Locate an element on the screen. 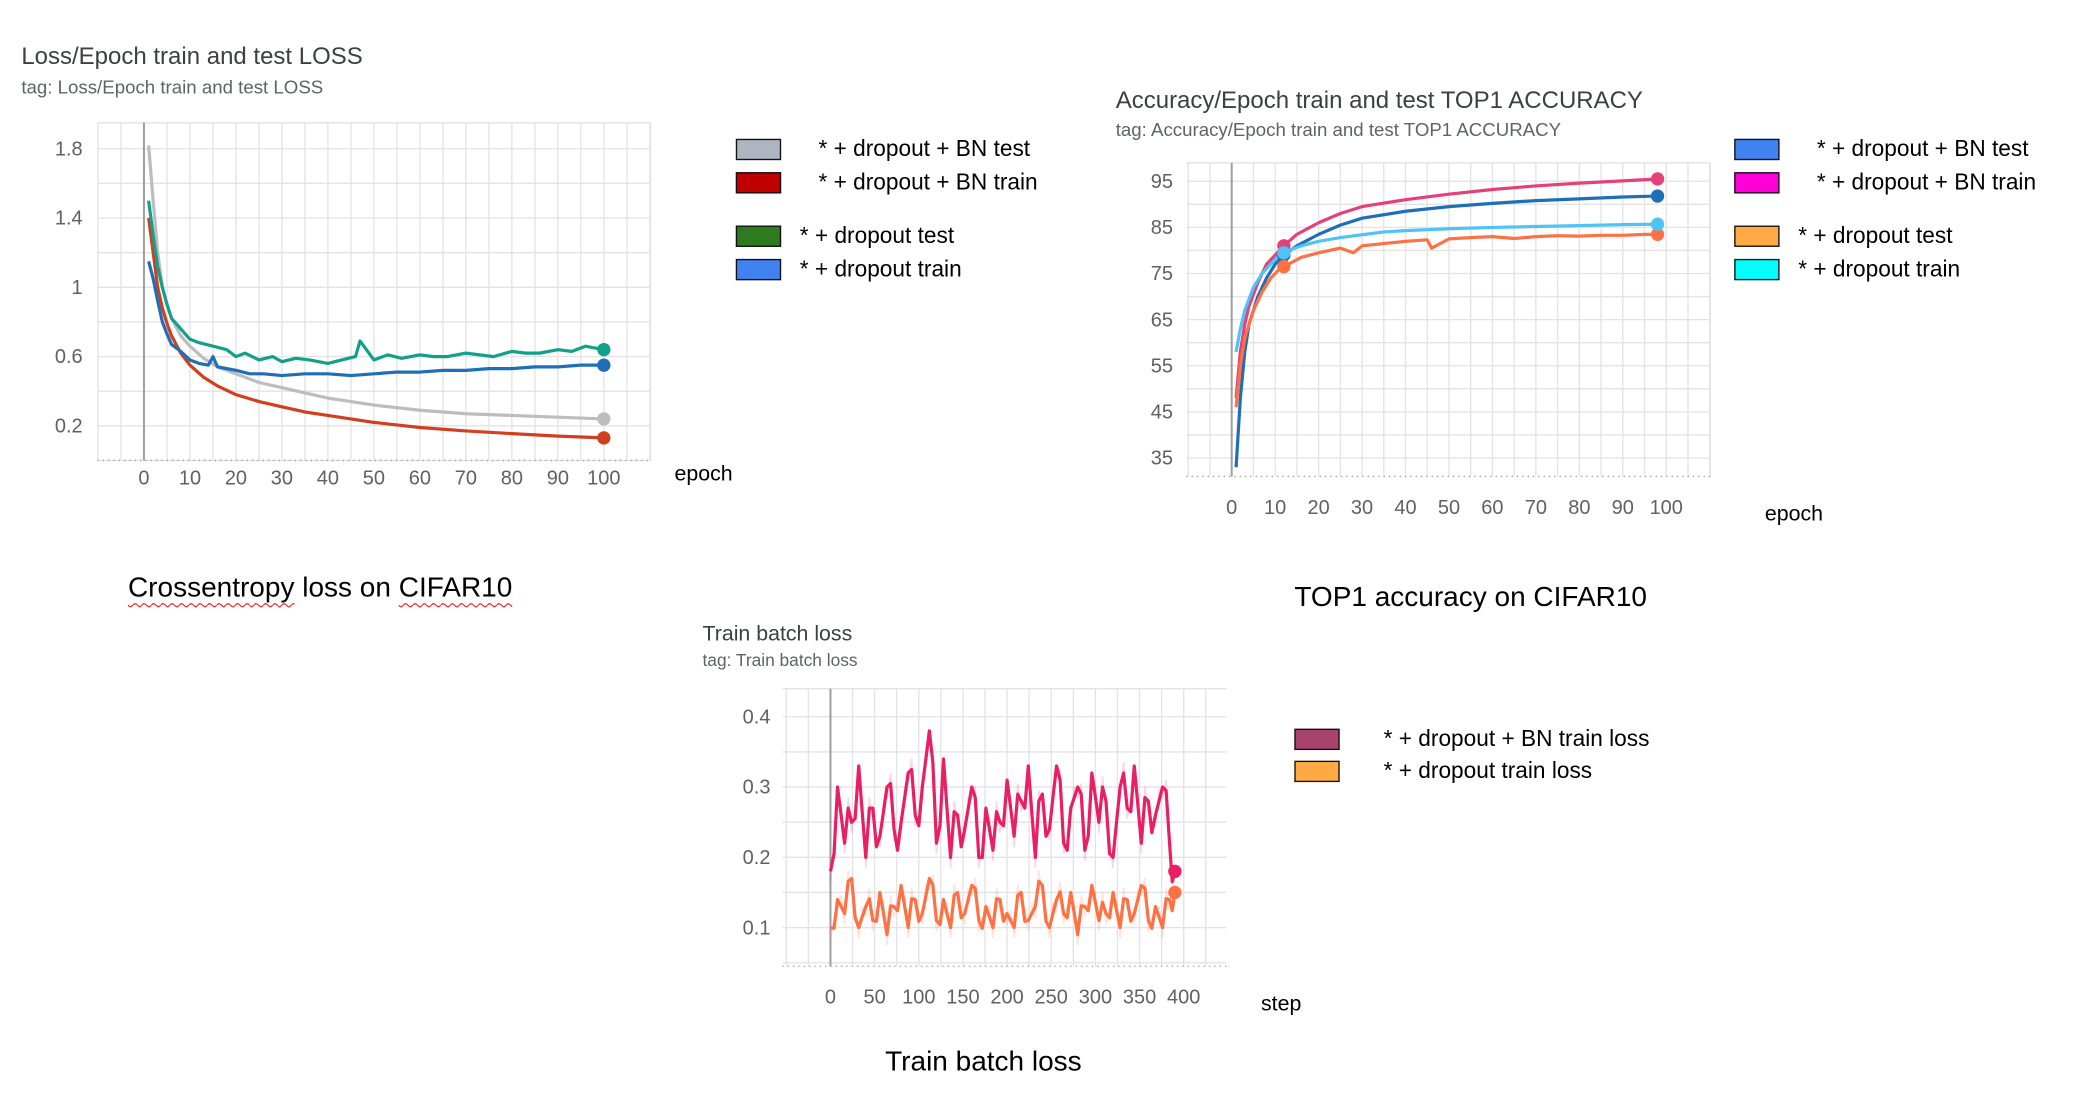  y-tick-label: 85 is located at coordinates (1162, 228).